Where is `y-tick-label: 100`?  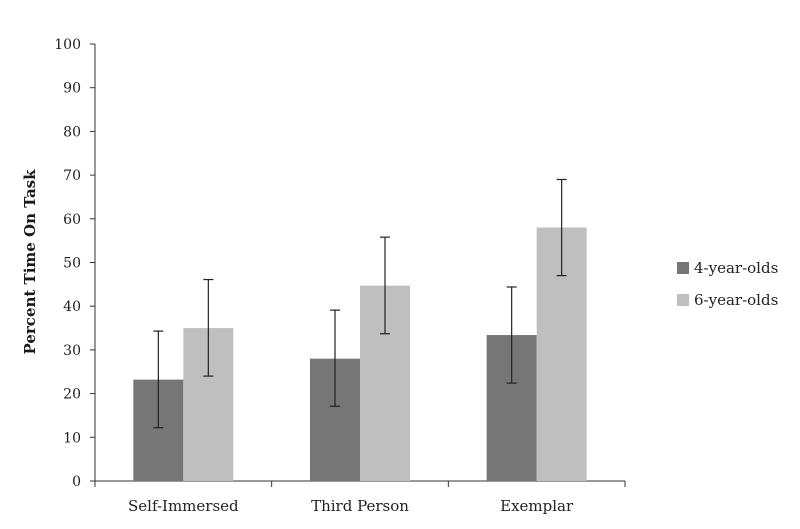
y-tick-label: 100 is located at coordinates (67, 45).